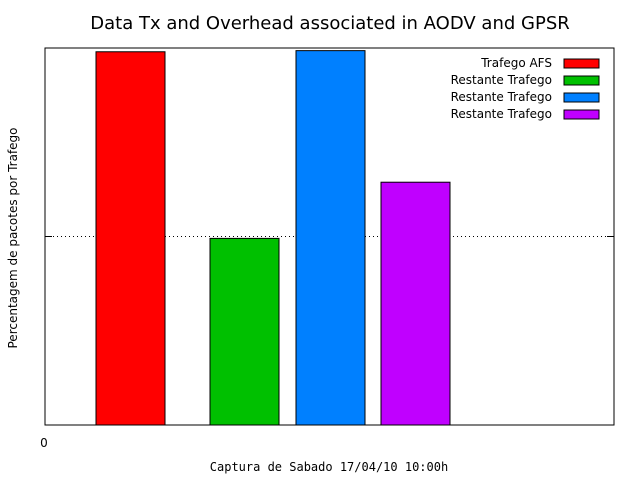  I want to click on x-tick-label: 0, so click(44, 443).